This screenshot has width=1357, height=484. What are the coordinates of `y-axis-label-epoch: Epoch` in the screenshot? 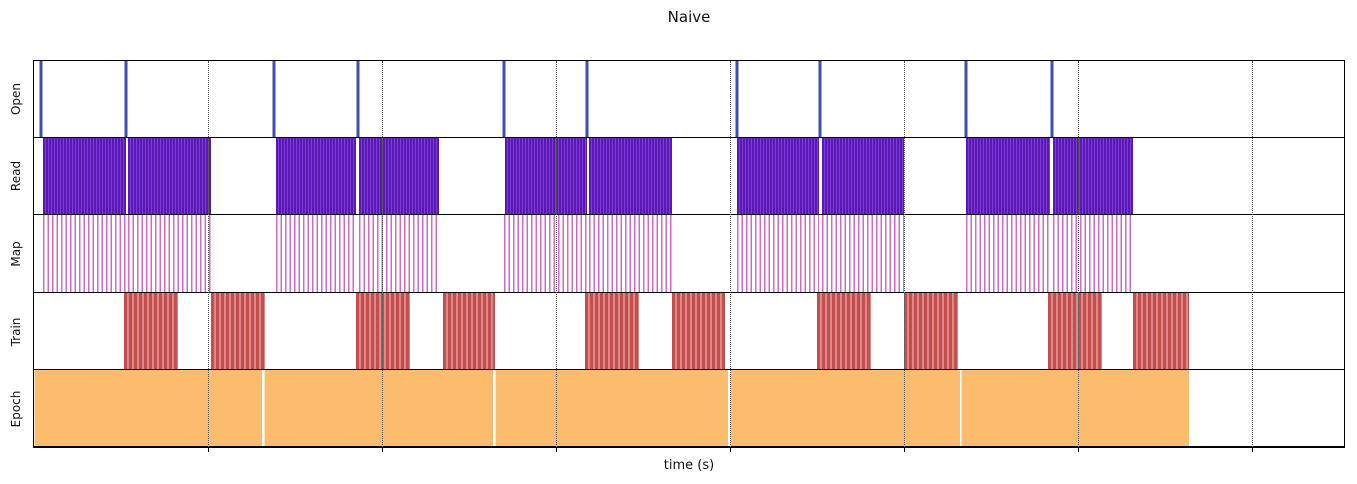 It's located at (16, 409).